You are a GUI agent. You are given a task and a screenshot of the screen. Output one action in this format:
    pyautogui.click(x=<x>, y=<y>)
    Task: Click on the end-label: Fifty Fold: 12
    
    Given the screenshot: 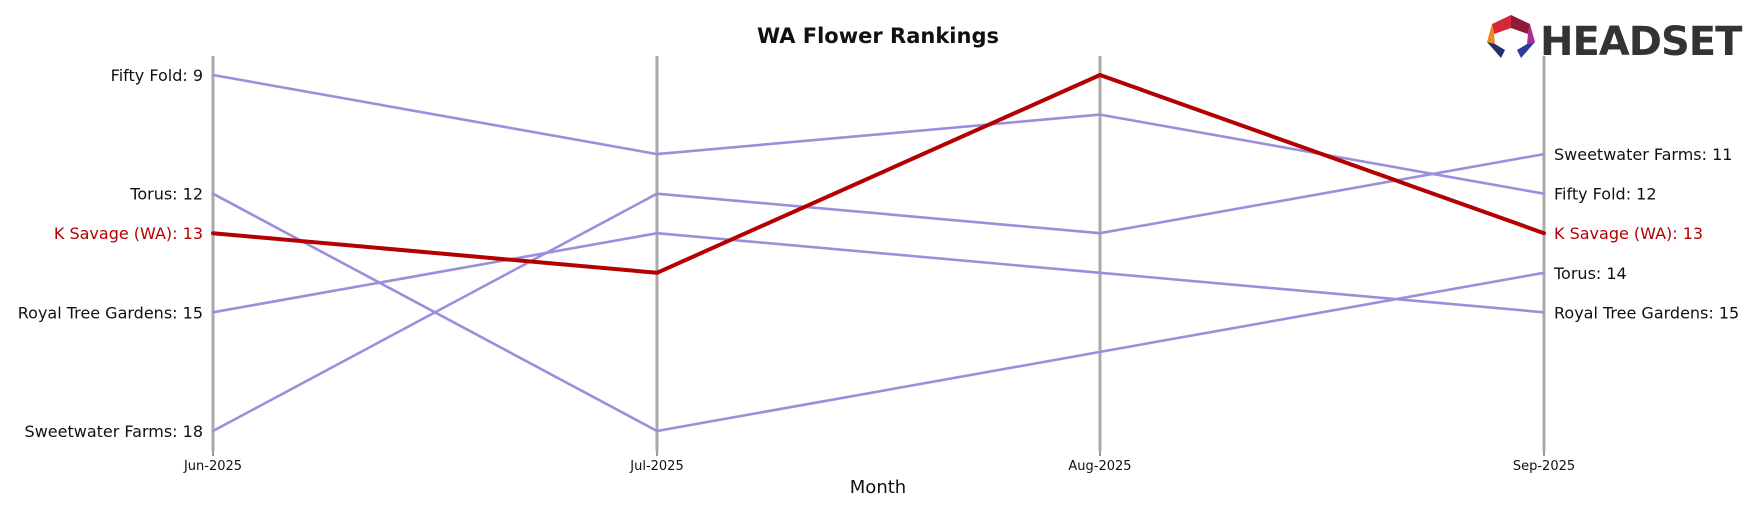 What is the action you would take?
    pyautogui.click(x=1605, y=194)
    